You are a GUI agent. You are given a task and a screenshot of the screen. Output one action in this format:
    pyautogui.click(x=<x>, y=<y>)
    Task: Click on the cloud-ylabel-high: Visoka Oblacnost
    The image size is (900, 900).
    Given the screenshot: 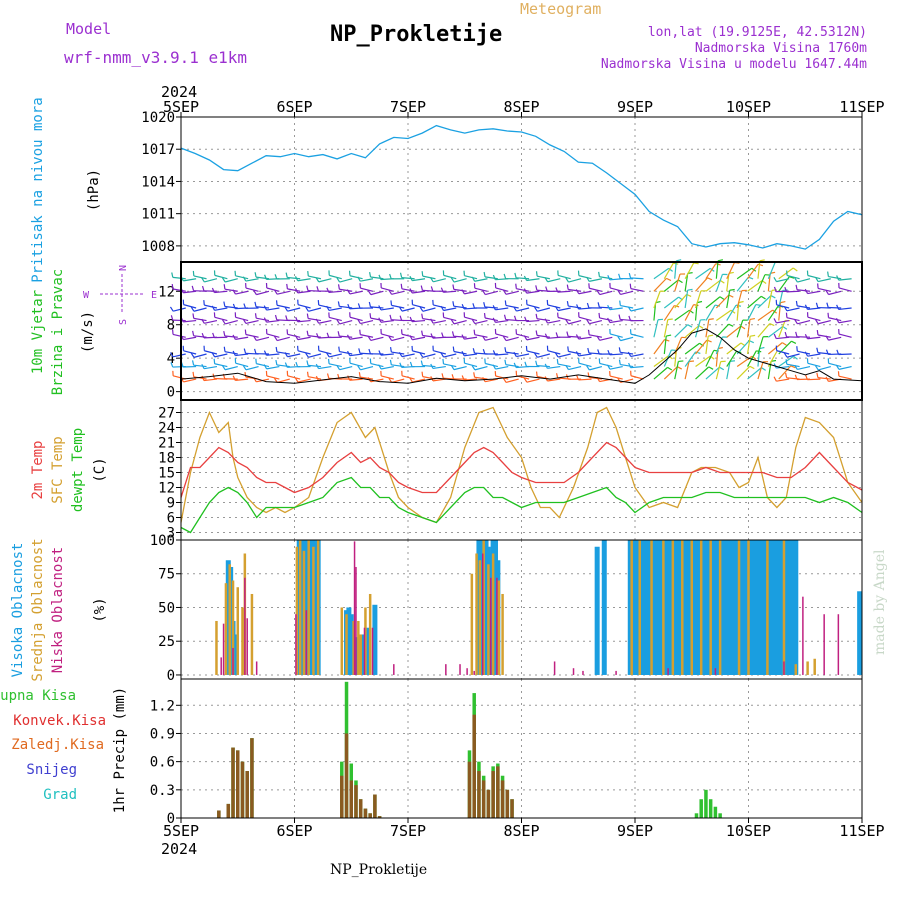 What is the action you would take?
    pyautogui.click(x=18, y=610)
    